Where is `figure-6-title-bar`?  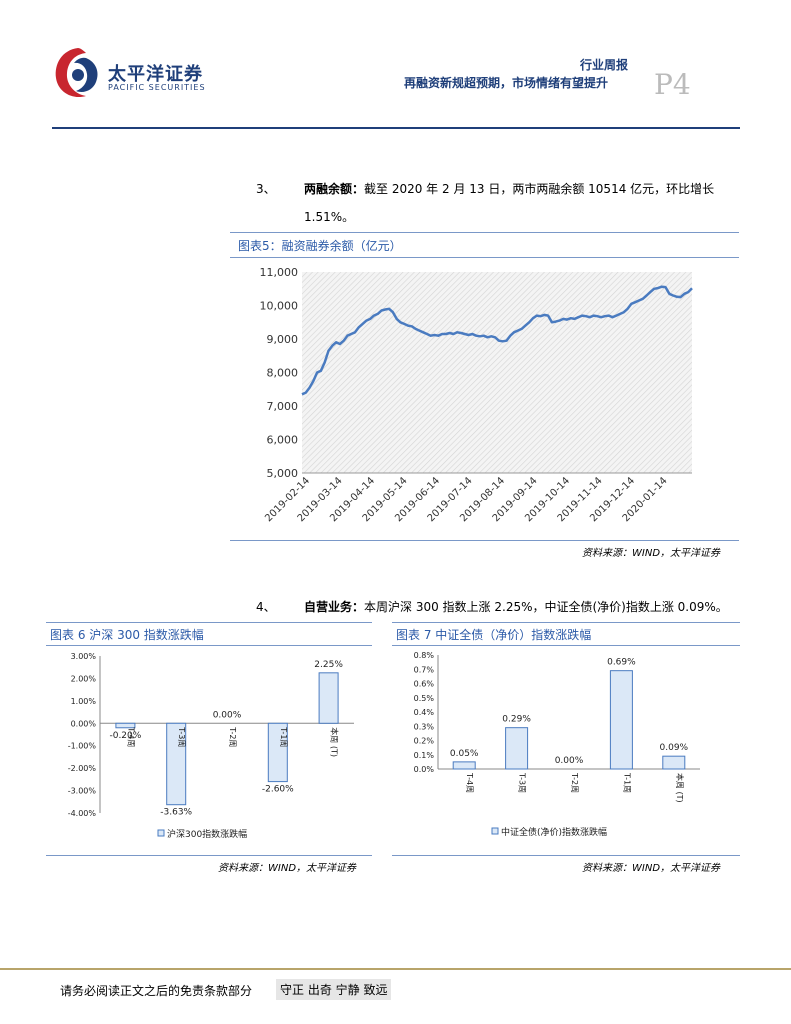
figure-6-title-bar is located at coordinates (209, 634).